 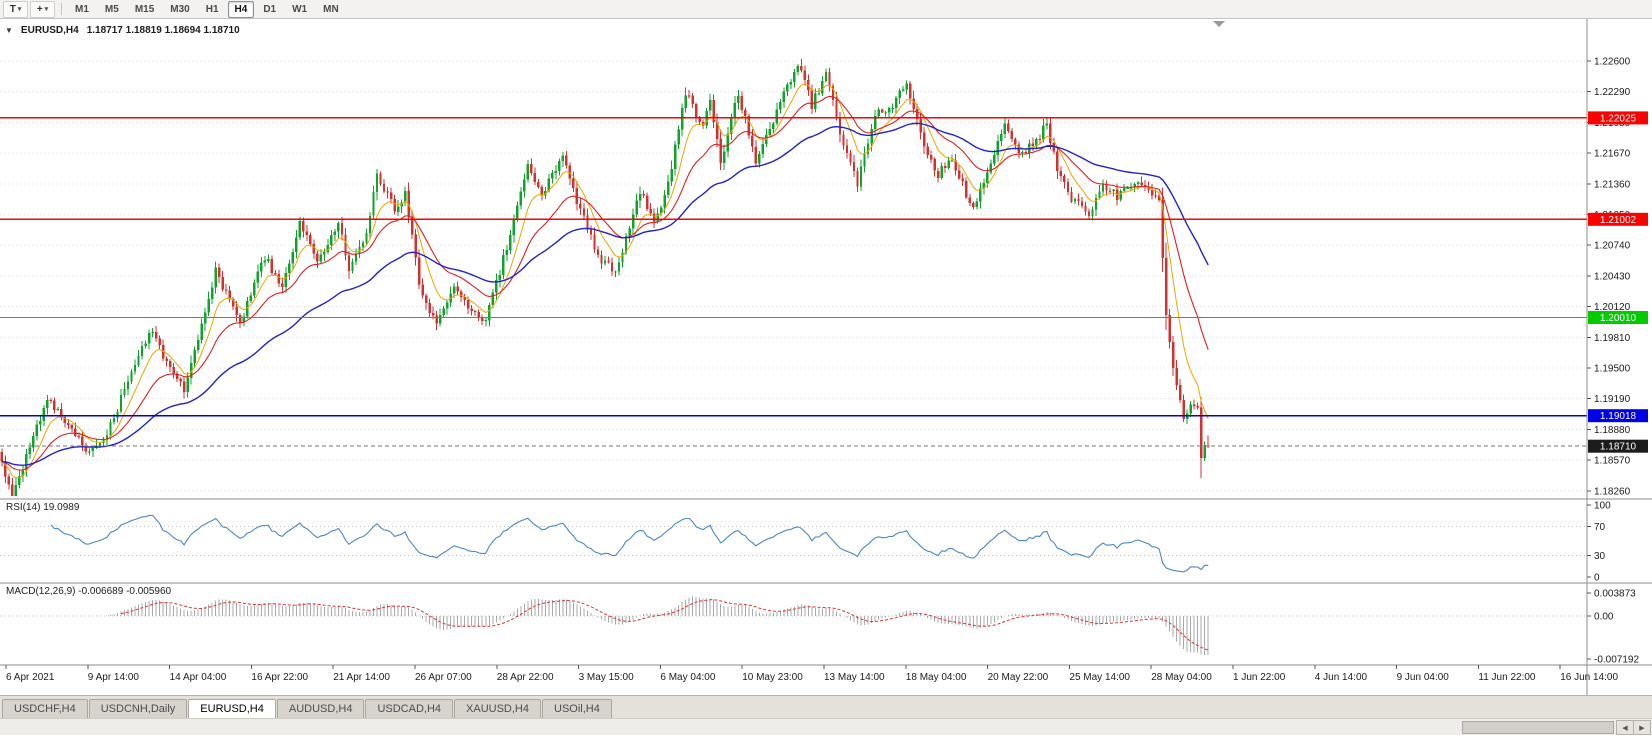 What do you see at coordinates (1597, 578) in the screenshot?
I see `svg-text: 0` at bounding box center [1597, 578].